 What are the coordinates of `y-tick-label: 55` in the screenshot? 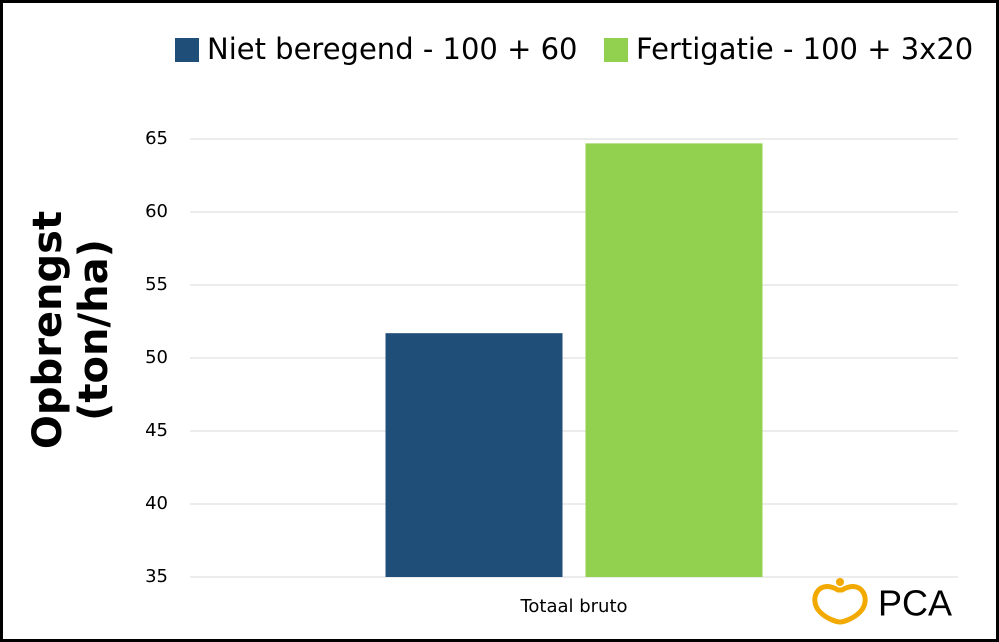 It's located at (156, 284).